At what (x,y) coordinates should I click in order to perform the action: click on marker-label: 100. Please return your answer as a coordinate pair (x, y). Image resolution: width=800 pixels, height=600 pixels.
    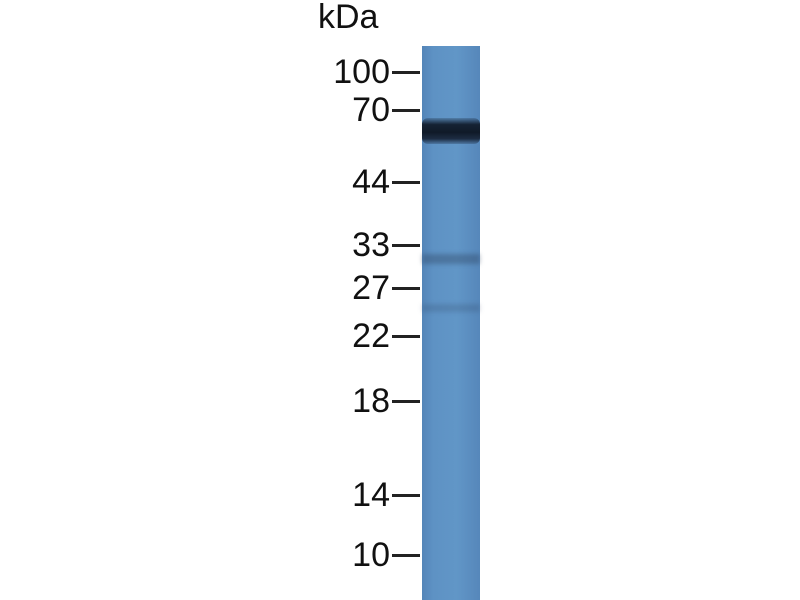
    Looking at the image, I should click on (361, 72).